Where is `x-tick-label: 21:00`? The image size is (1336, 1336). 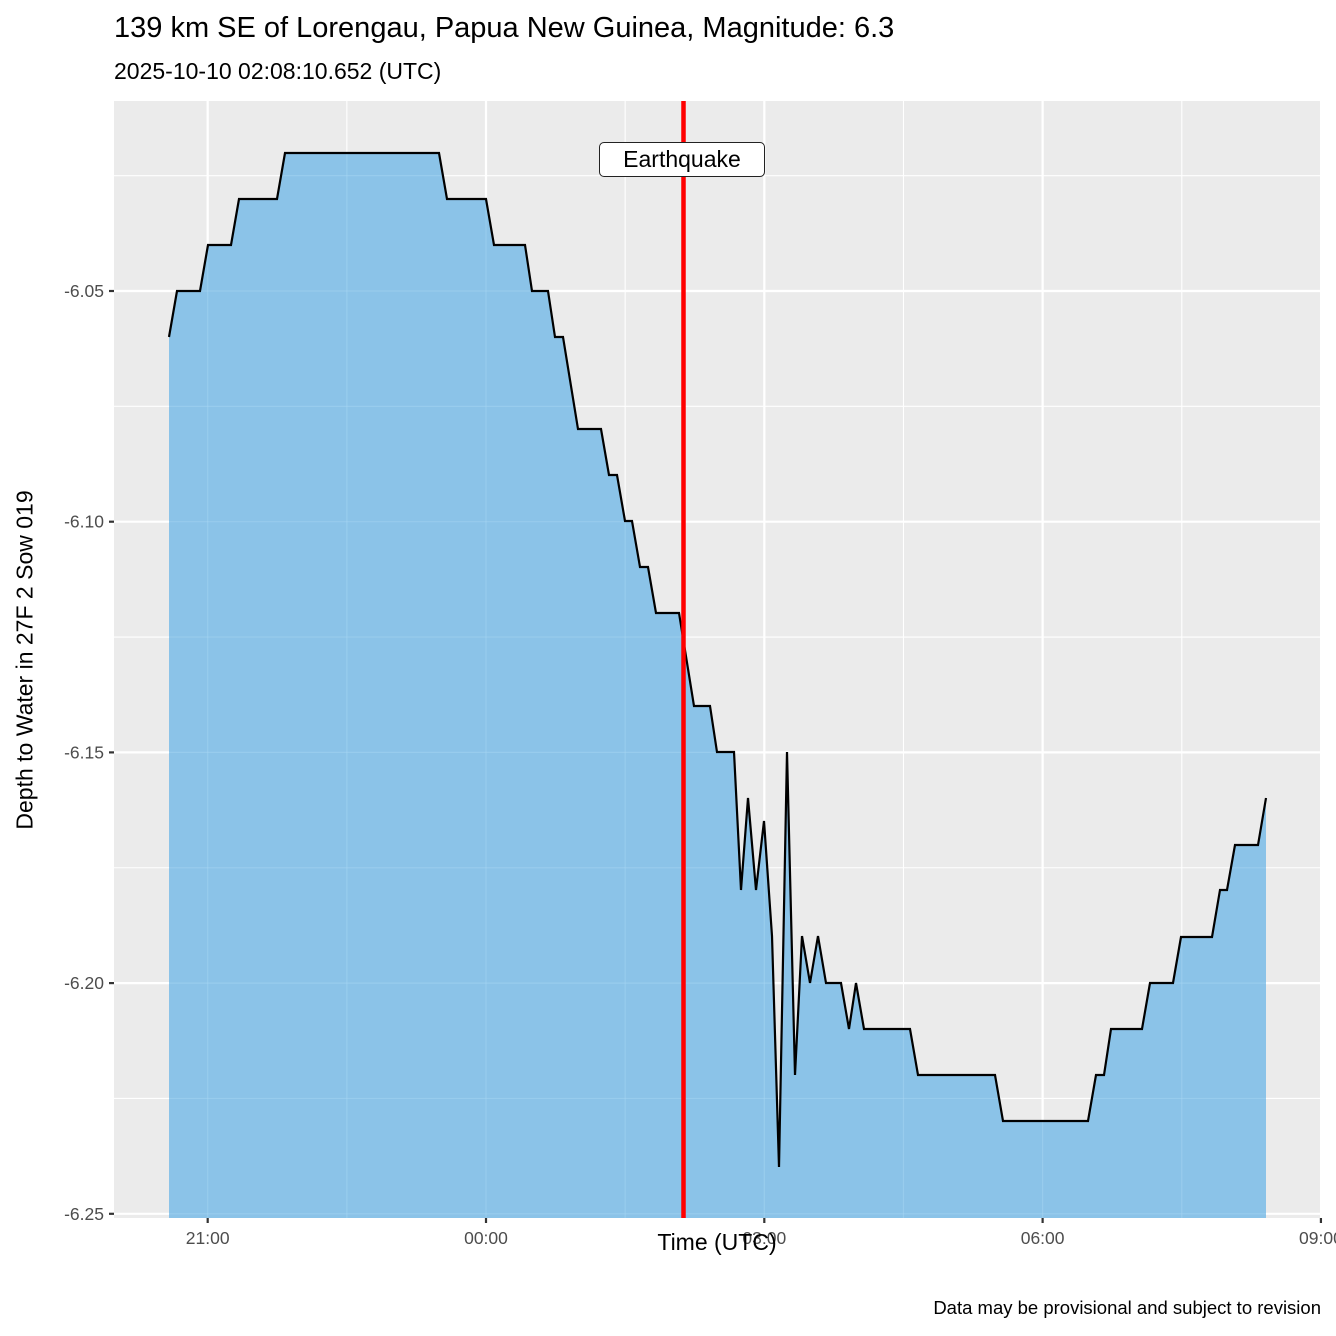
x-tick-label: 21:00 is located at coordinates (208, 1238).